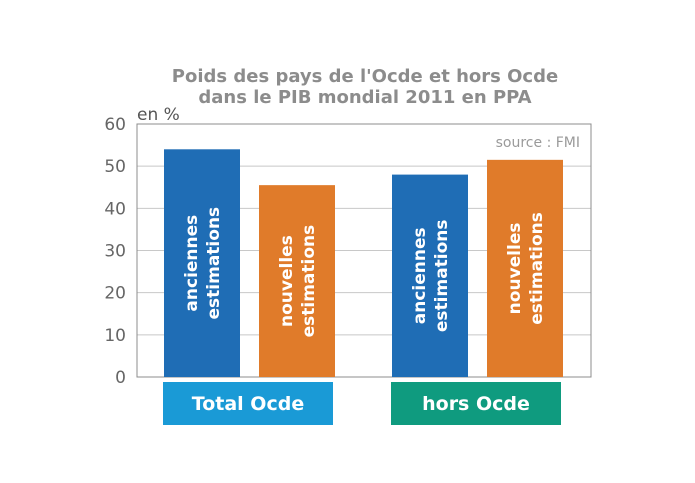 The width and height of the screenshot is (695, 483). I want to click on y-tick-label: 10, so click(115, 336).